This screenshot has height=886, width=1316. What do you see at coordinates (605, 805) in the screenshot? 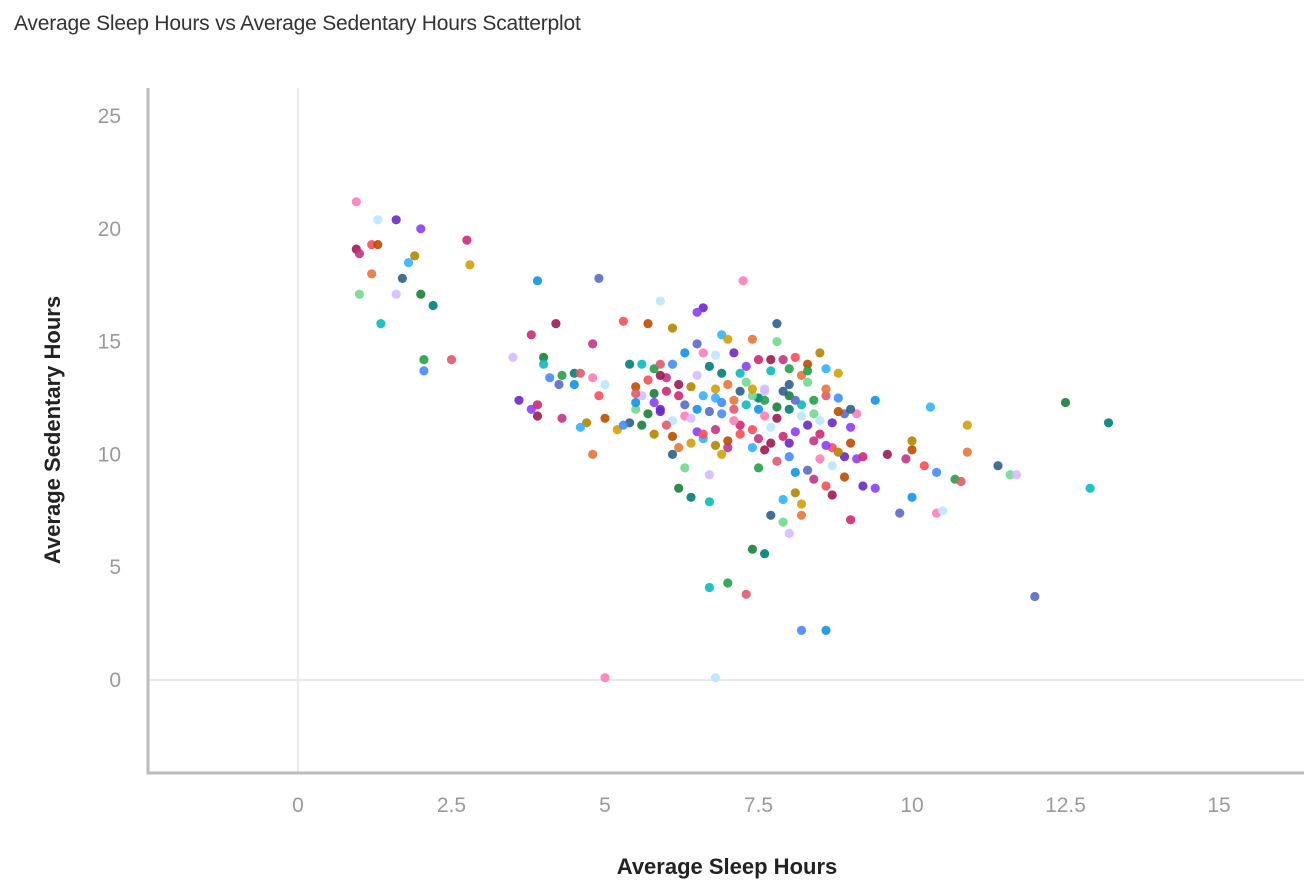
I see `x-tick-label: 5` at bounding box center [605, 805].